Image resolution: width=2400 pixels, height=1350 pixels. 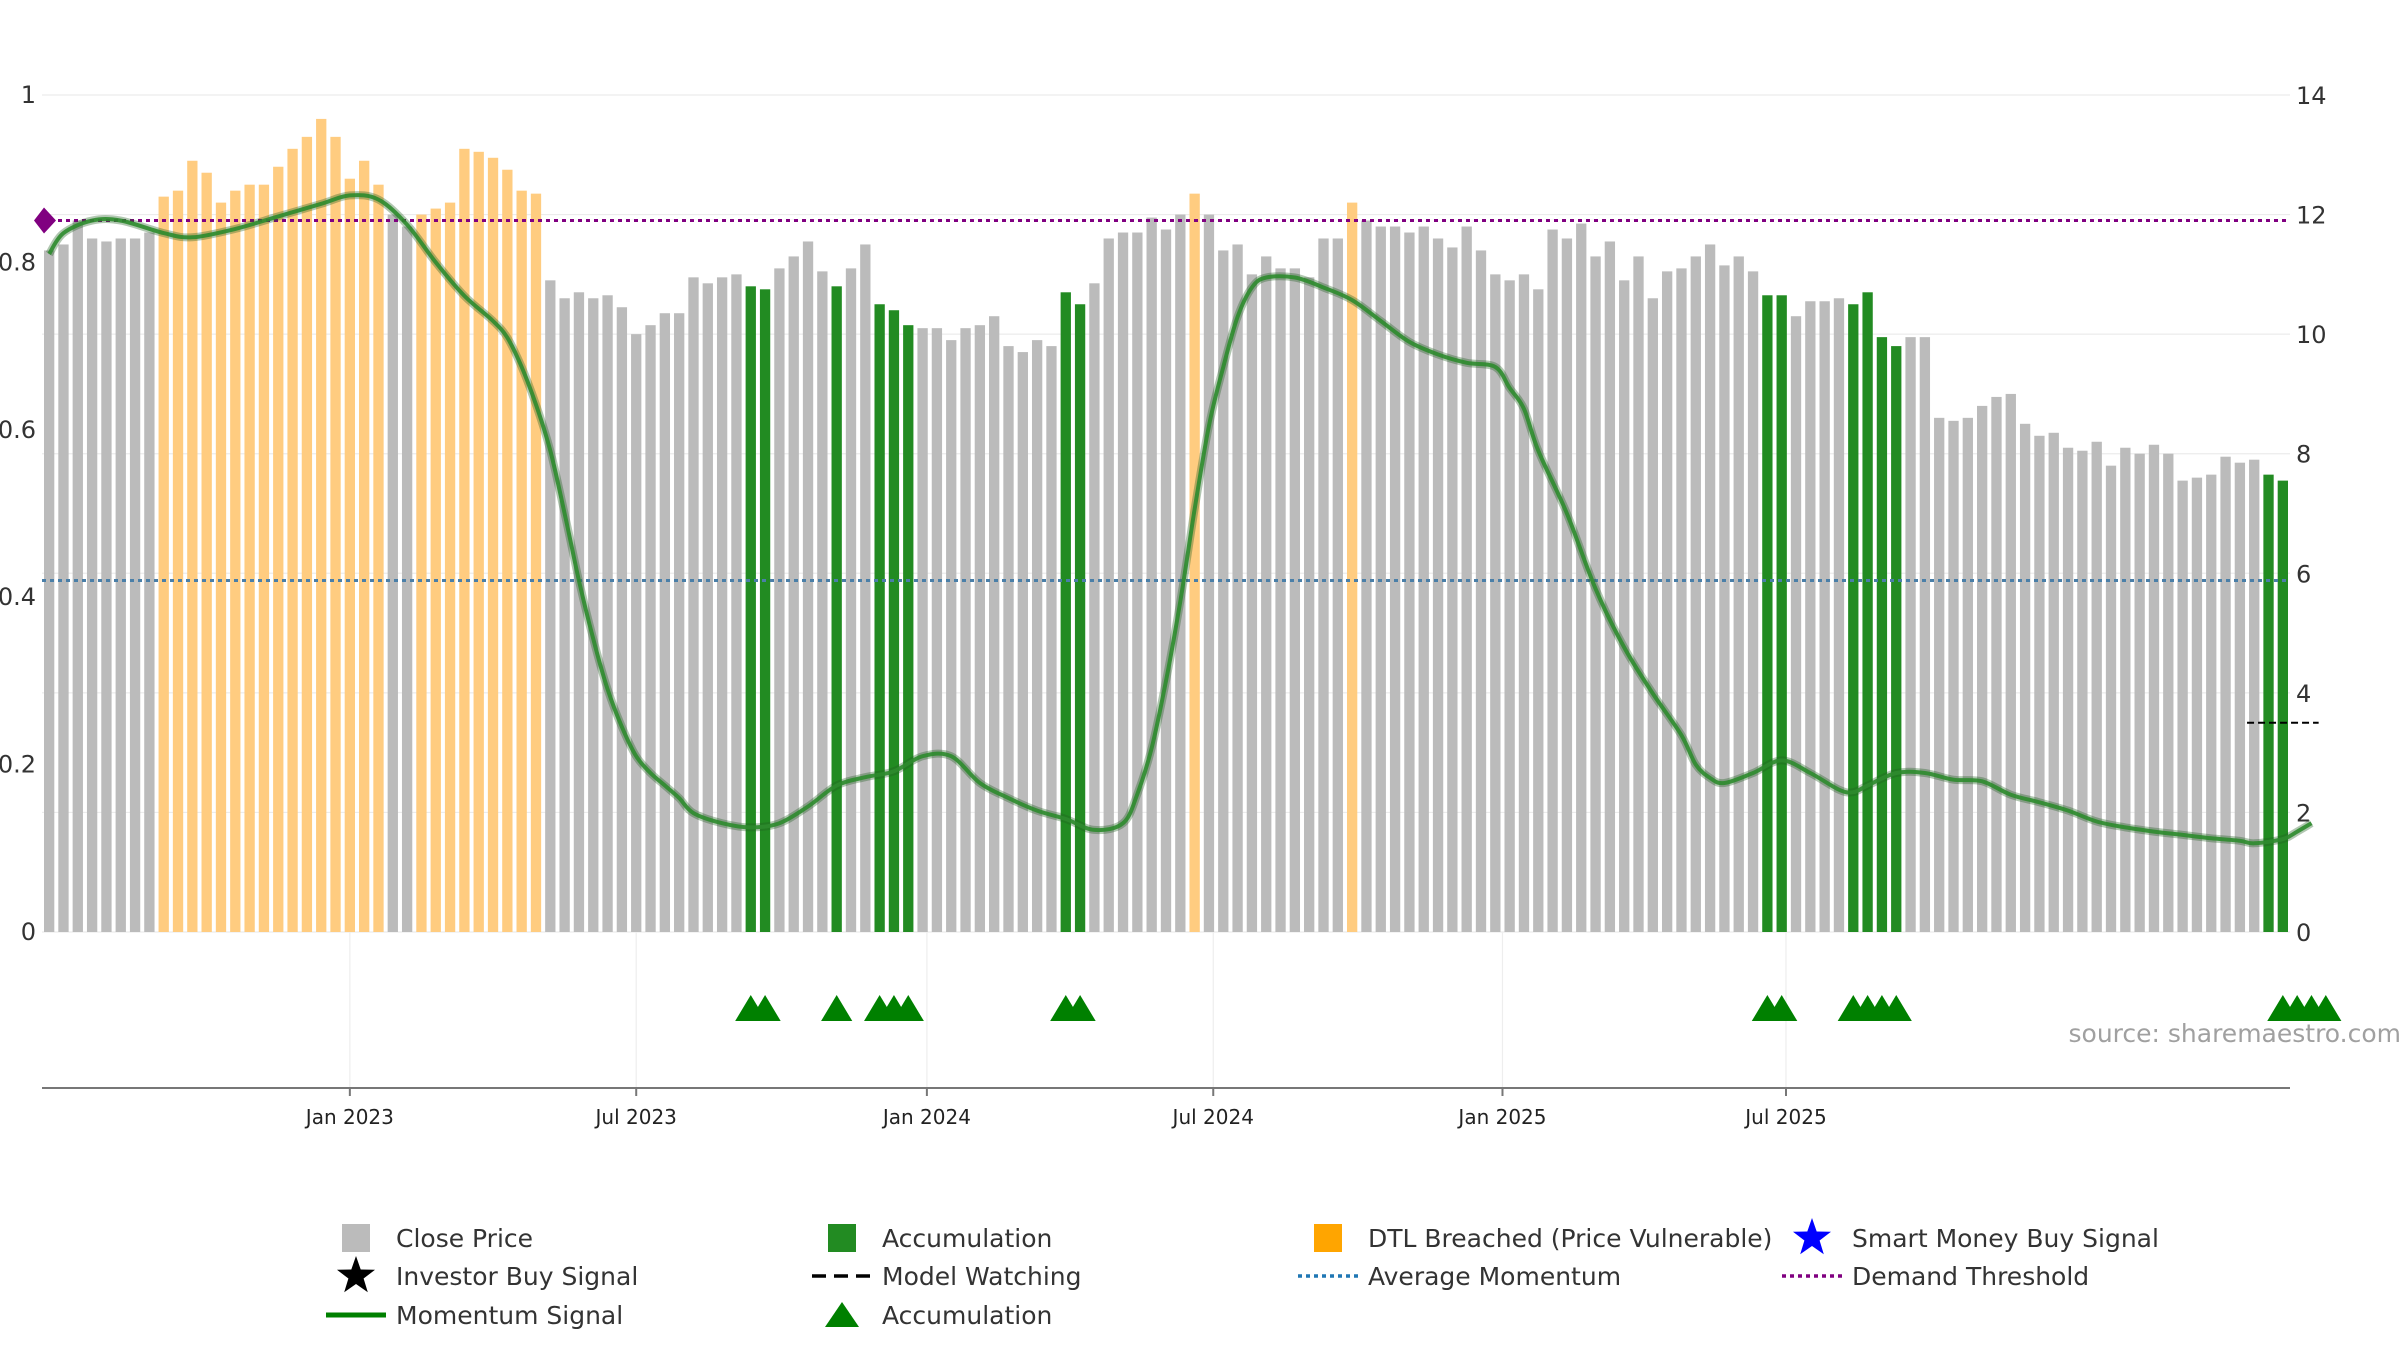 What do you see at coordinates (517, 1276) in the screenshot?
I see `legend-label: Investor Buy Signal` at bounding box center [517, 1276].